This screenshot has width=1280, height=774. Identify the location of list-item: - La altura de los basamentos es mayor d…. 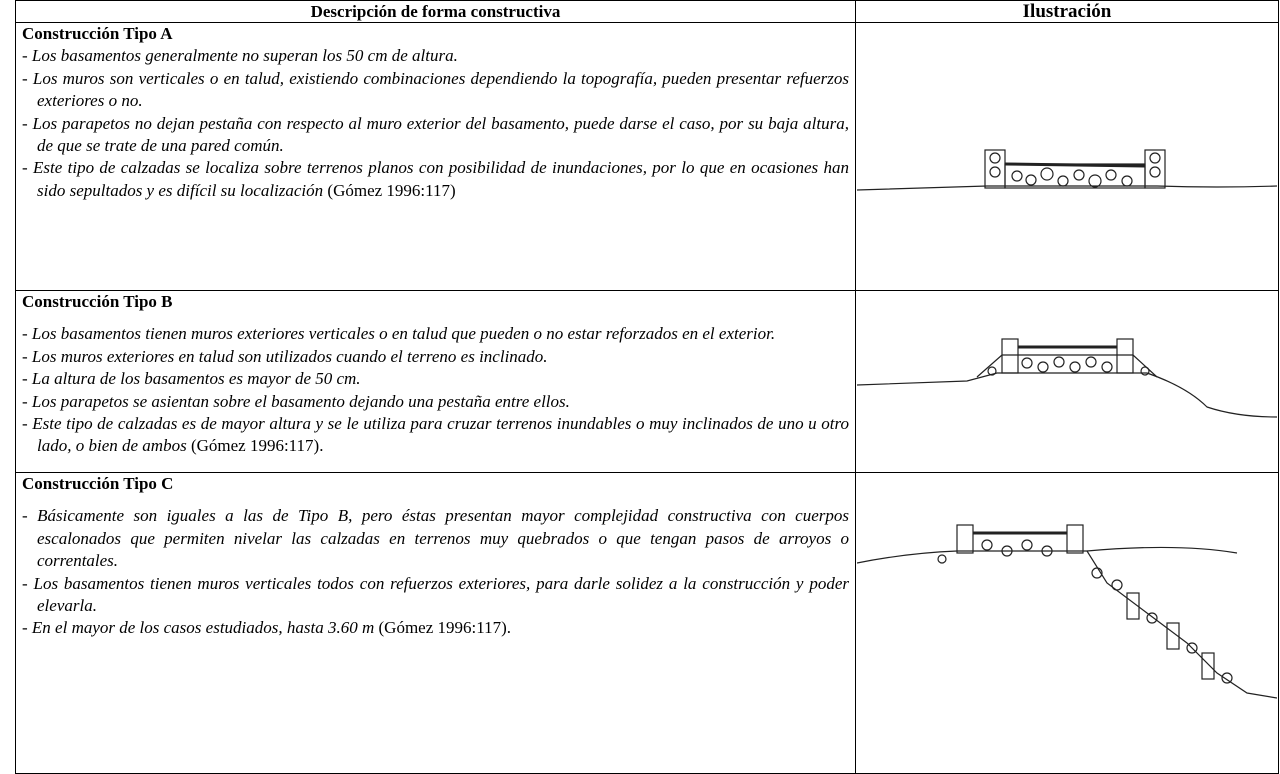
(435, 379).